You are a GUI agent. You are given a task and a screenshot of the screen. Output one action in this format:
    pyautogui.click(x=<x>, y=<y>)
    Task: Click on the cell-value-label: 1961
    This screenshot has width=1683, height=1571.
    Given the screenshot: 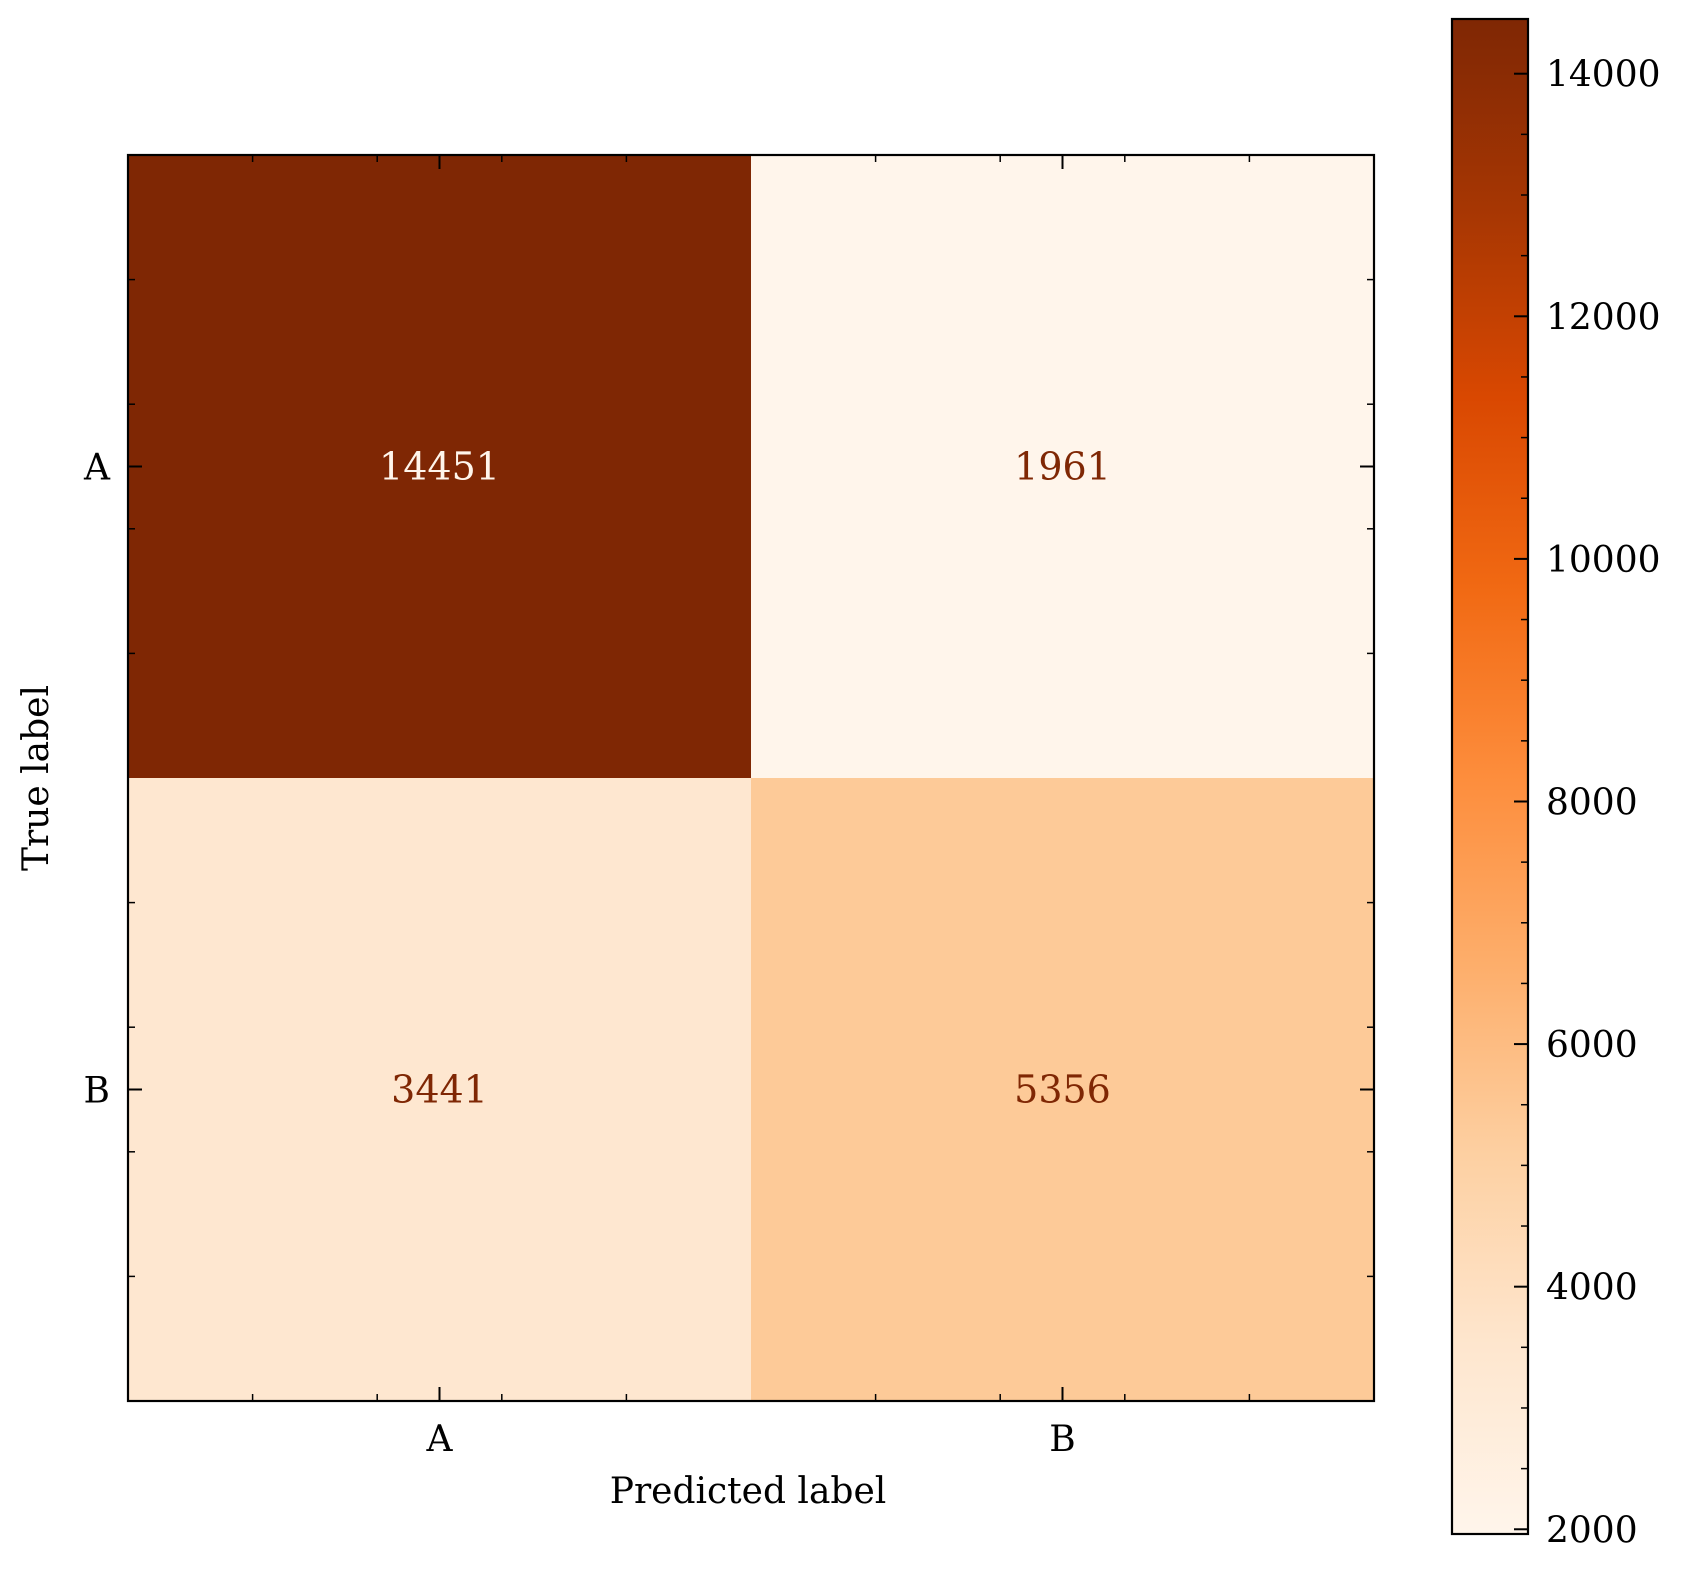 What is the action you would take?
    pyautogui.click(x=1062, y=467)
    